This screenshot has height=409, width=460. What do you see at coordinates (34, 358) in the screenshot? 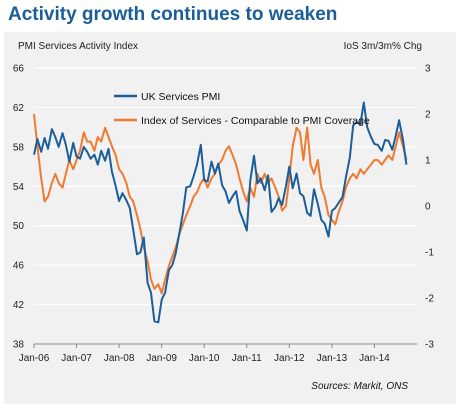
I see `x-tick-label: Jan-06` at bounding box center [34, 358].